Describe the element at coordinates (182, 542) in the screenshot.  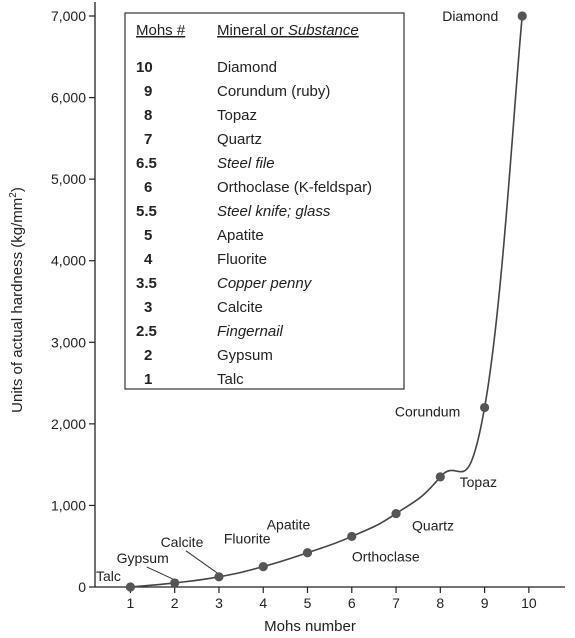
I see `point-label-calcite: Calcite` at that location.